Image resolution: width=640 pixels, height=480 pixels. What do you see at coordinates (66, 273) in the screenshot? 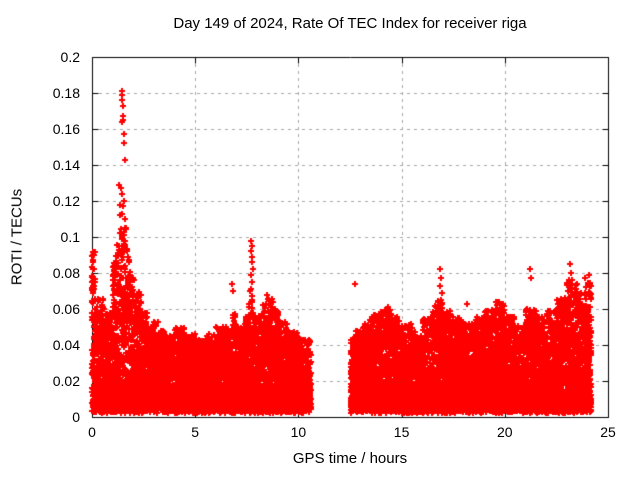
I see `y-tick-label: 0.08` at bounding box center [66, 273].